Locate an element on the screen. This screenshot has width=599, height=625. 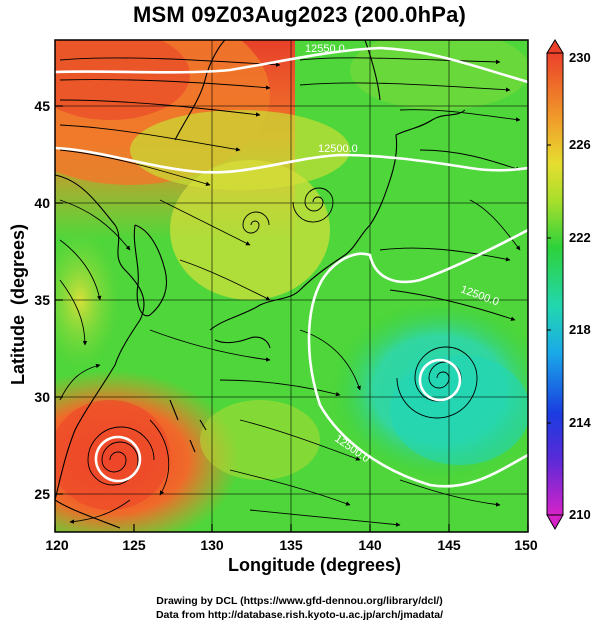
x-tick-135: 135 is located at coordinates (291, 545).